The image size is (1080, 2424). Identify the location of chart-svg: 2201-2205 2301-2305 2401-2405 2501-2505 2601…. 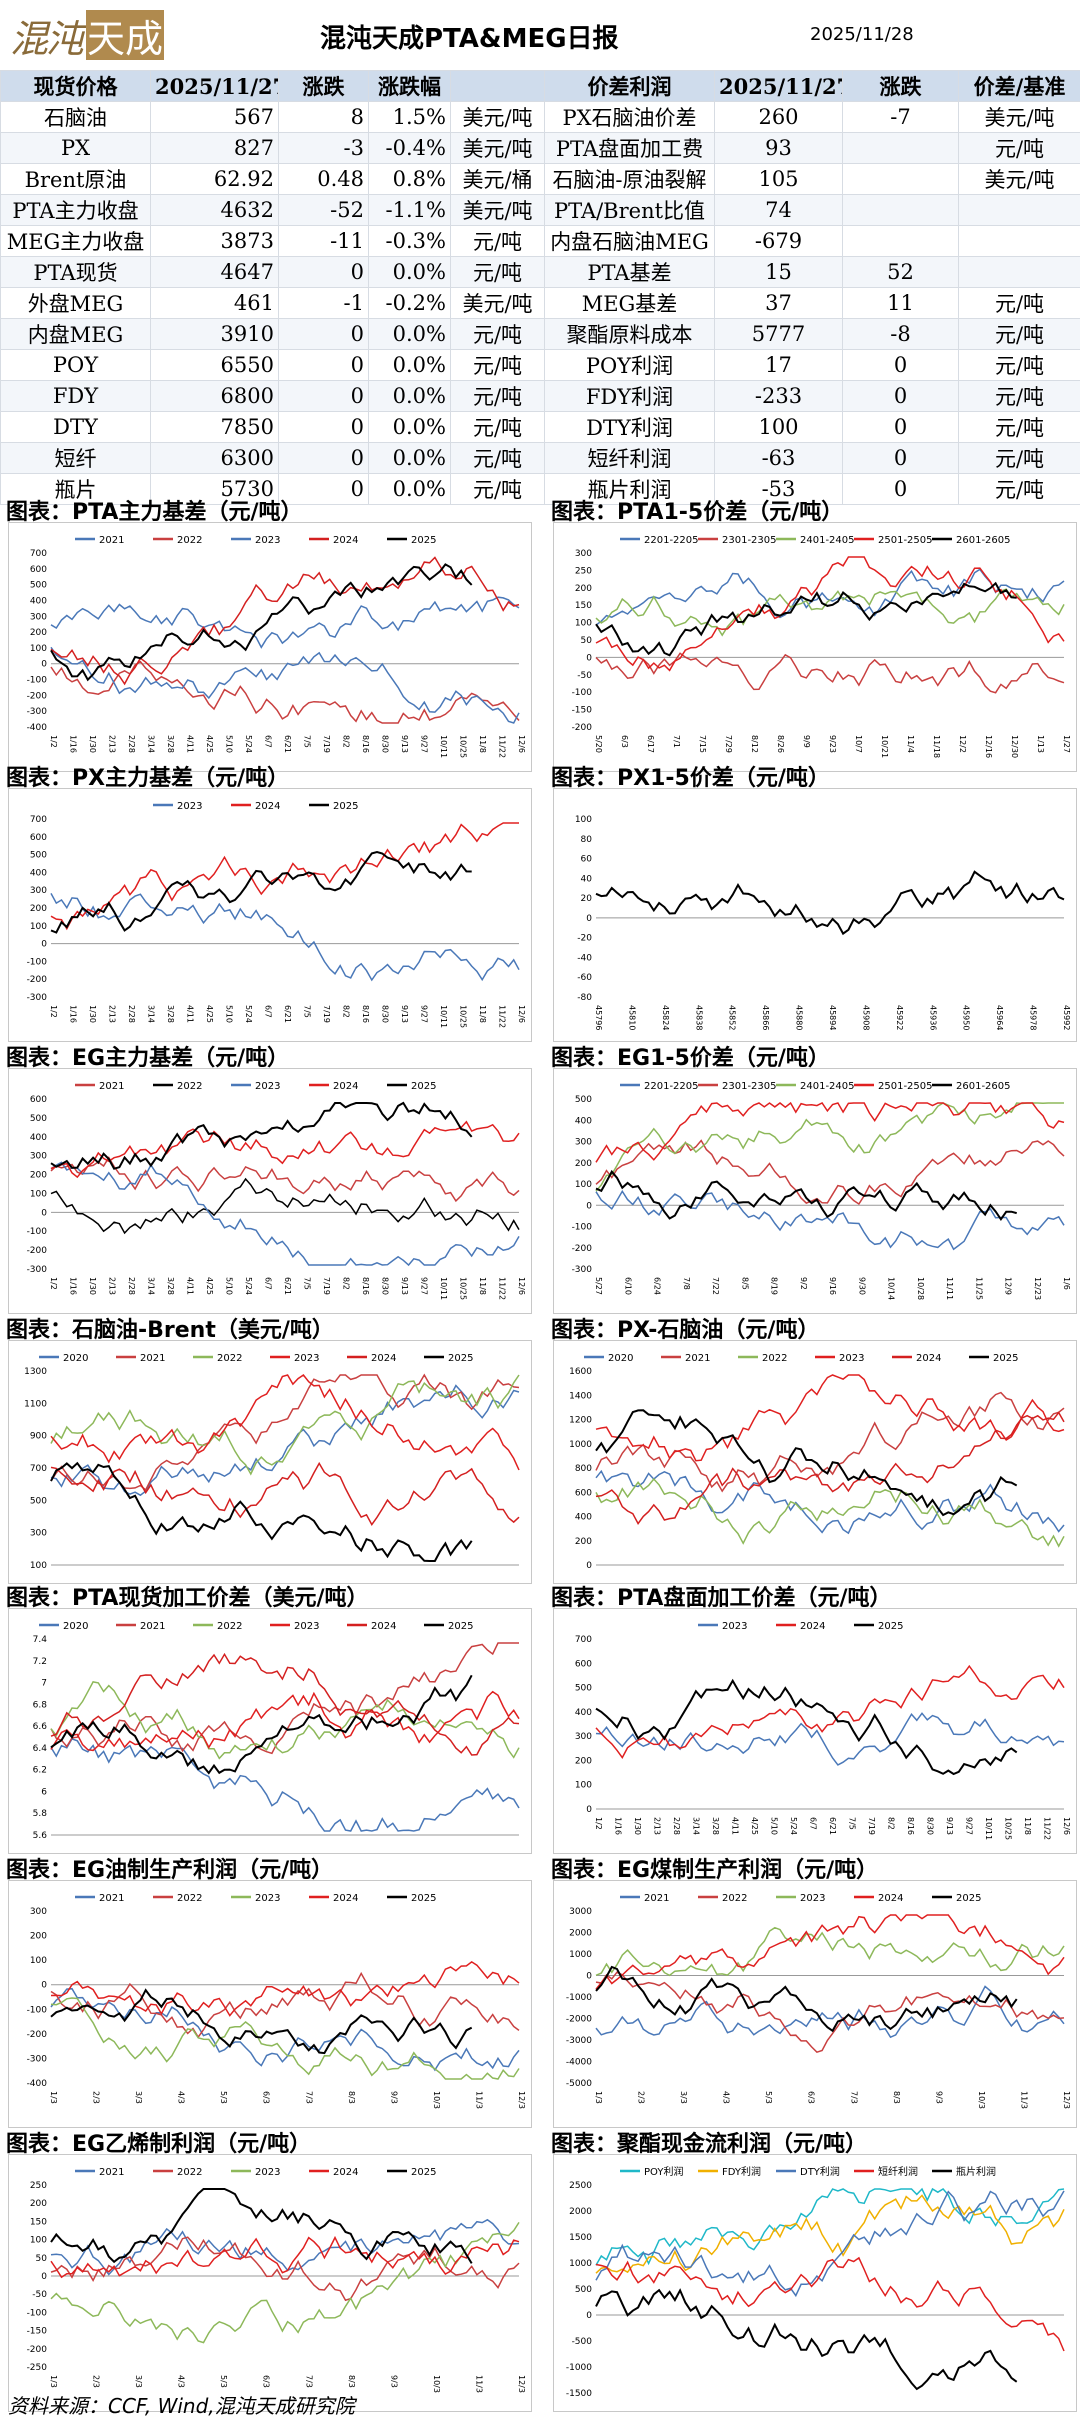
(821, 1190).